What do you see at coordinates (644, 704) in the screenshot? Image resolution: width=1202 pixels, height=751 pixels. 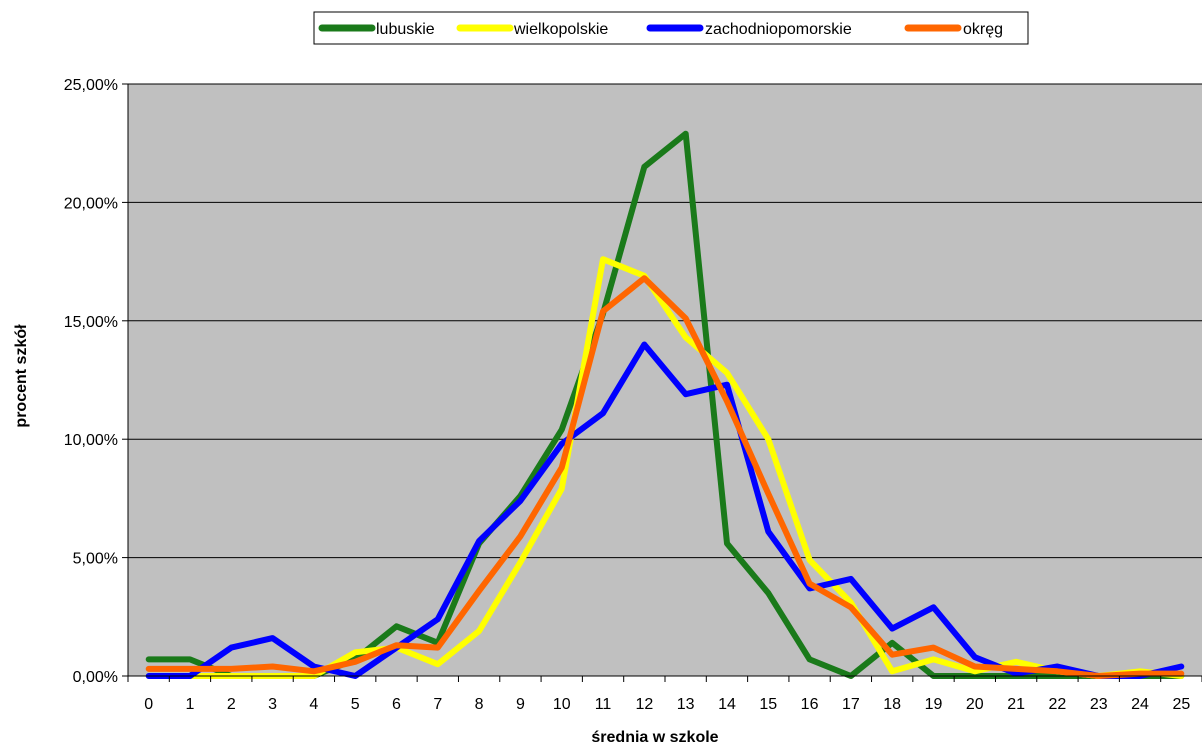 I see `x-tick-label: 12` at bounding box center [644, 704].